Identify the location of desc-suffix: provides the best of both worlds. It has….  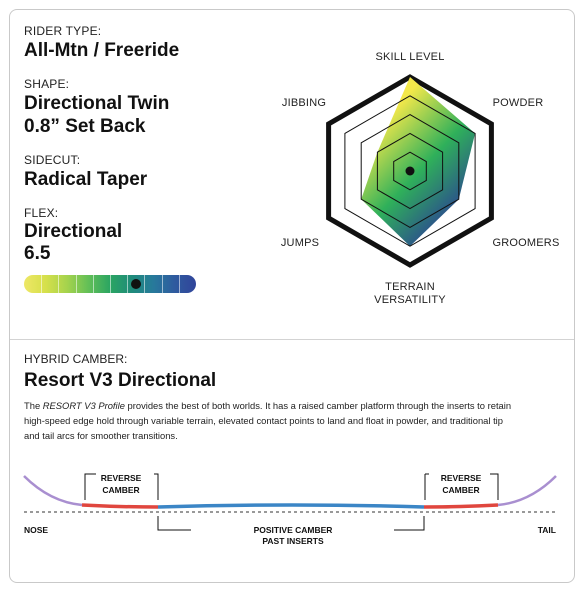
(318, 405).